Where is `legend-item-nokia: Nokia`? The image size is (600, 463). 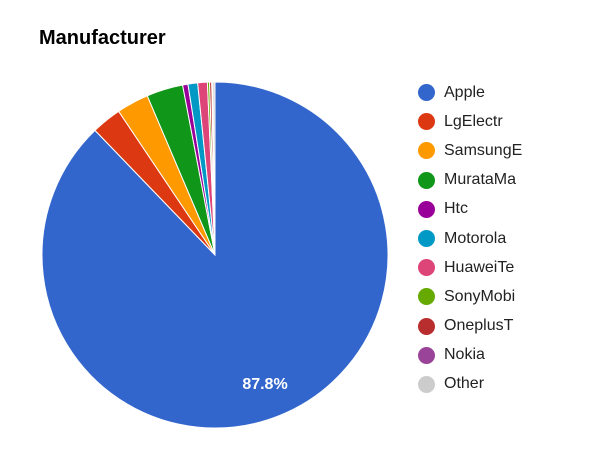 legend-item-nokia: Nokia is located at coordinates (470, 355).